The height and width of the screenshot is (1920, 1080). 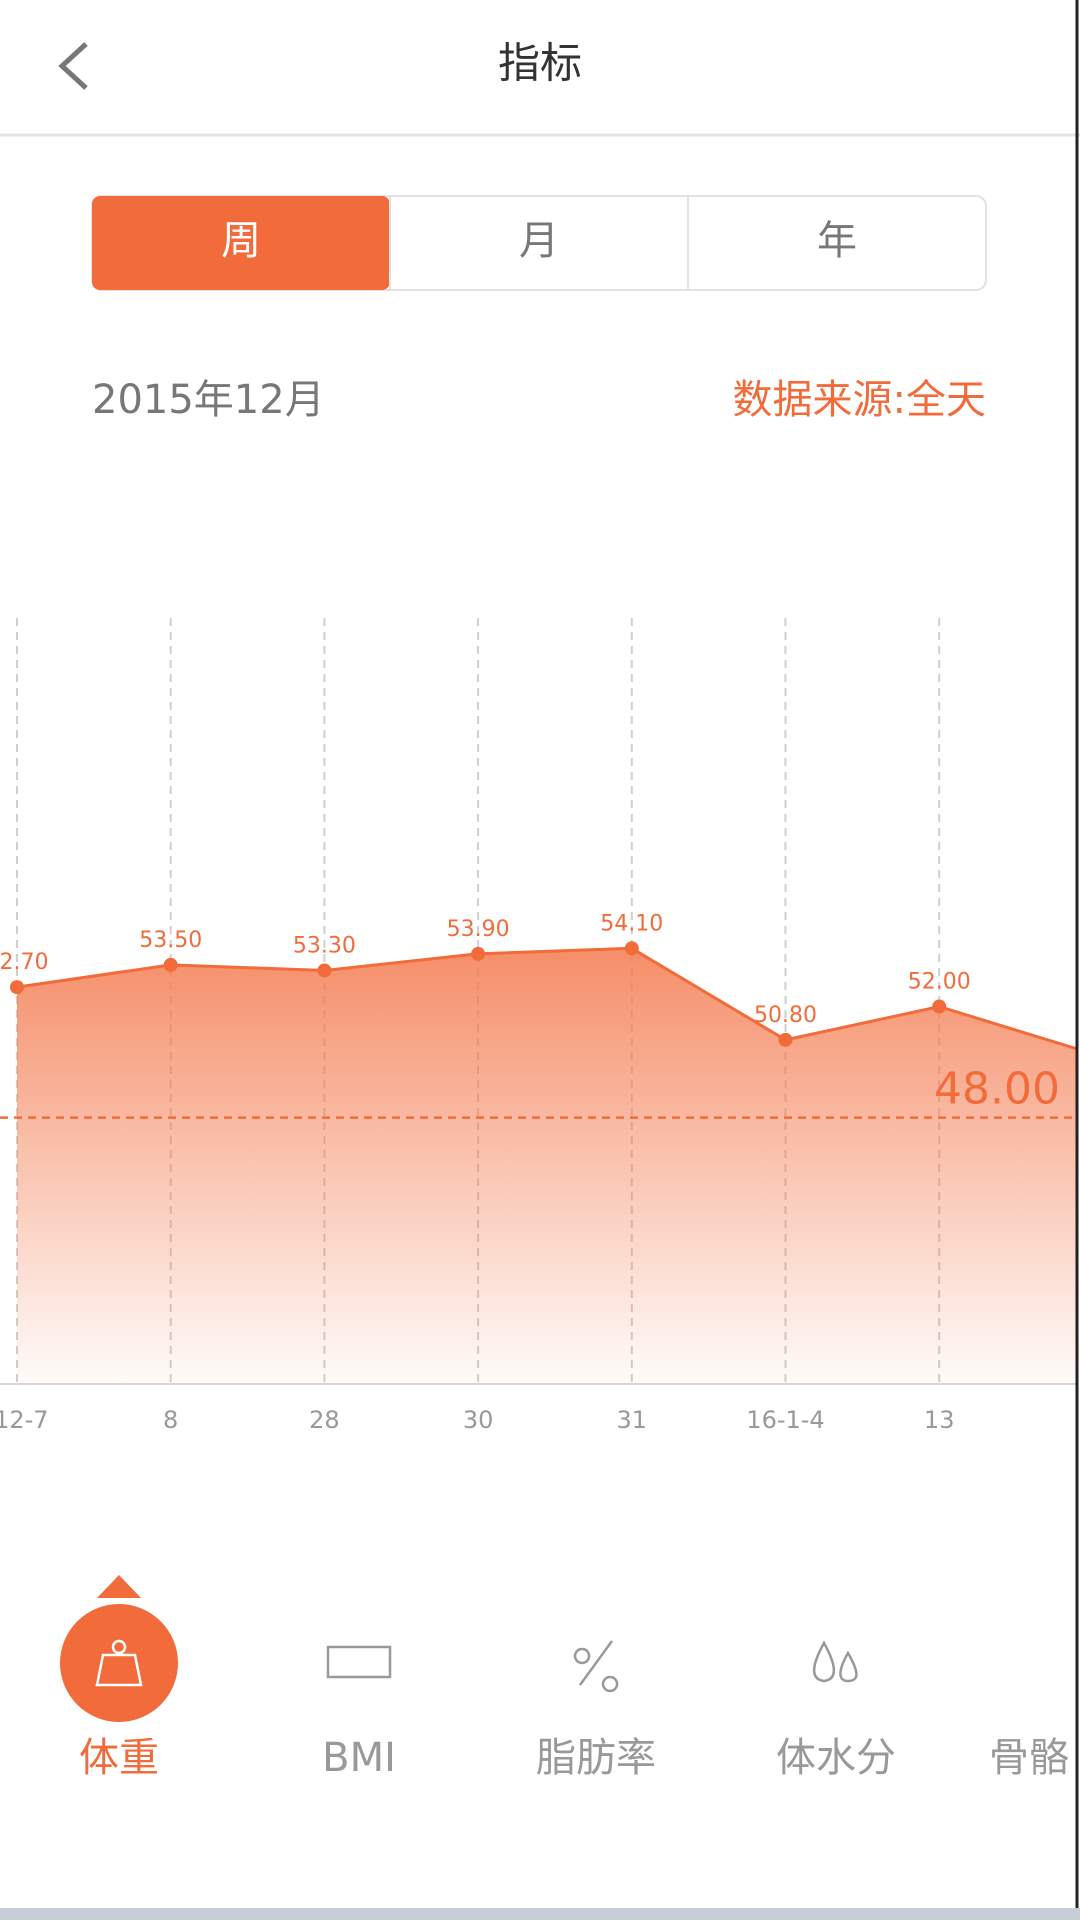 I want to click on nav-label: 体重, so click(x=119, y=1758).